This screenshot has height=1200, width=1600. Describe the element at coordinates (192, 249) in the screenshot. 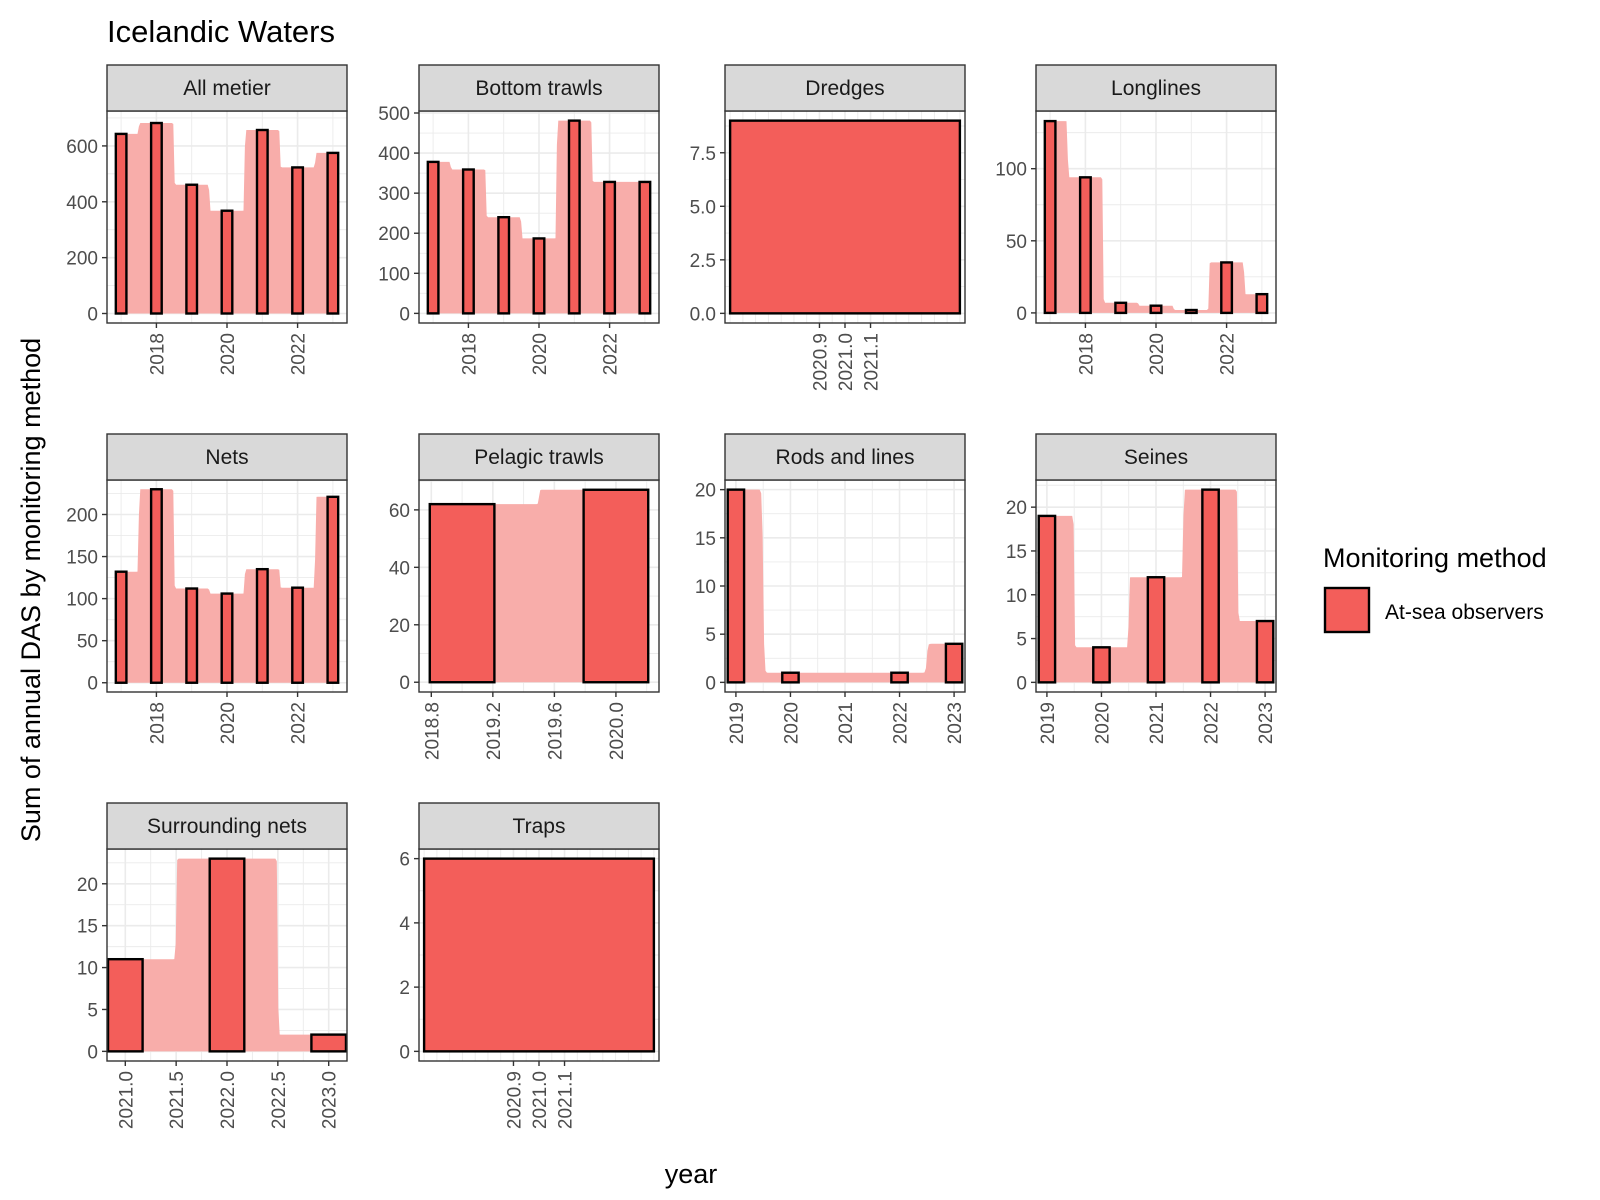

I see `bar-all-metier-2019` at that location.